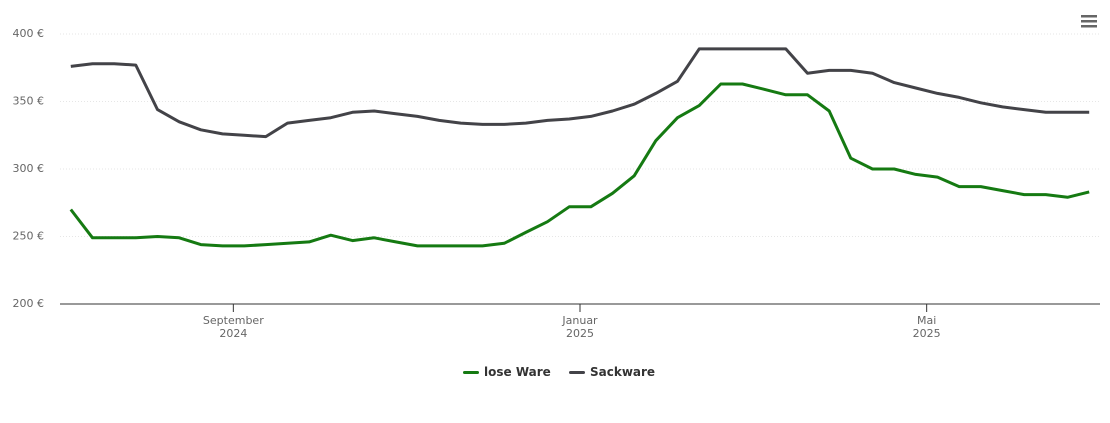 Image resolution: width=1110 pixels, height=423 pixels. I want to click on legend-label: Sackware, so click(623, 372).